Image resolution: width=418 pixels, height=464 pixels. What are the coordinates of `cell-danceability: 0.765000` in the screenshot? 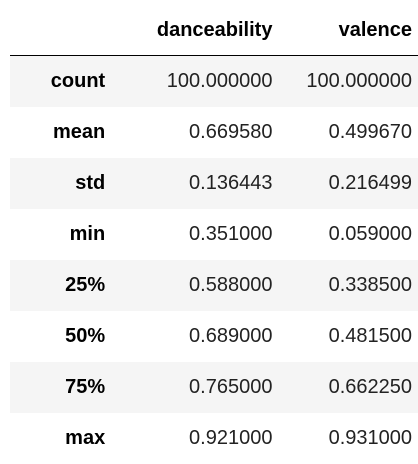 It's located at (231, 386).